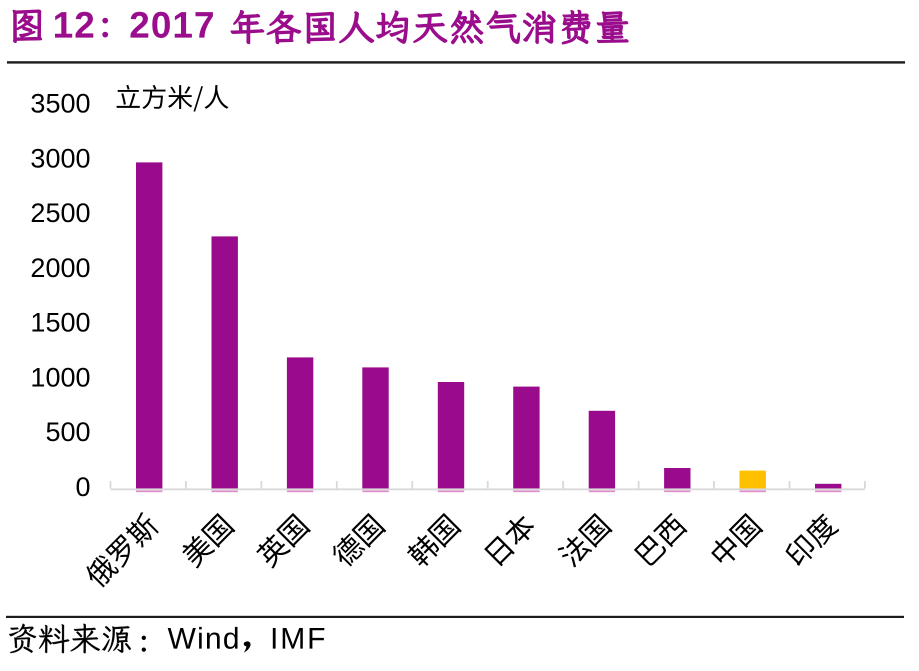 The width and height of the screenshot is (919, 671). Describe the element at coordinates (60, 213) in the screenshot. I see `svg-text: 2500` at that location.